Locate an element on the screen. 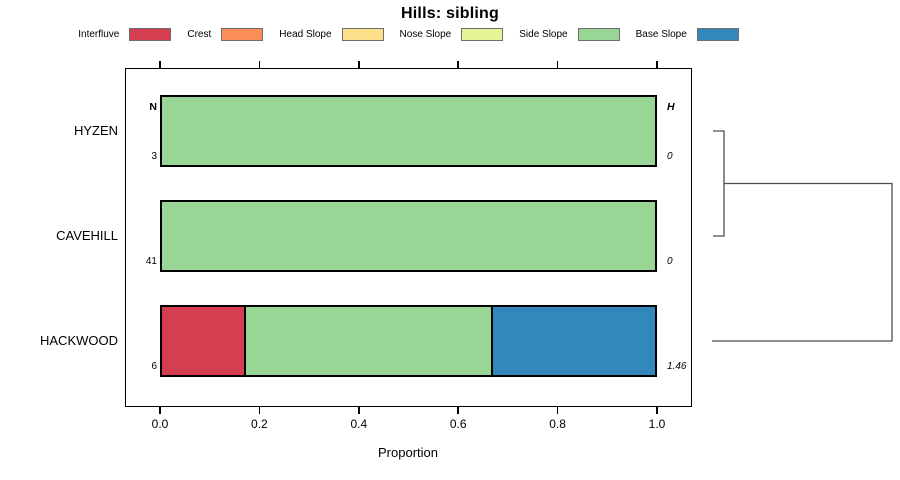 The width and height of the screenshot is (900, 480). axis-tick-label: 0.8 is located at coordinates (557, 424).